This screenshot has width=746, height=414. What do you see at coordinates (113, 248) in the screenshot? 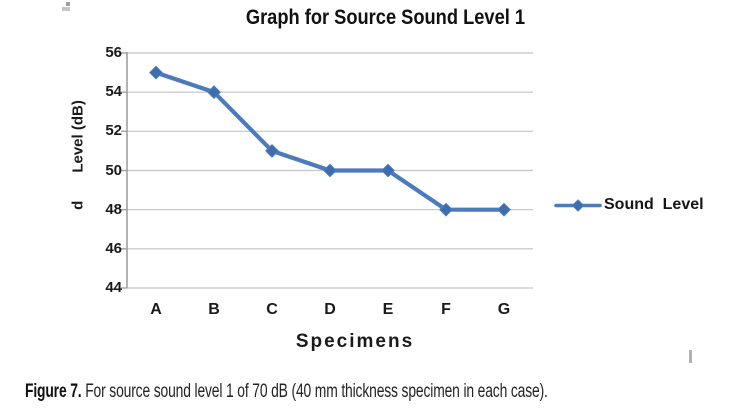
I see `y-tick-label: 46` at bounding box center [113, 248].